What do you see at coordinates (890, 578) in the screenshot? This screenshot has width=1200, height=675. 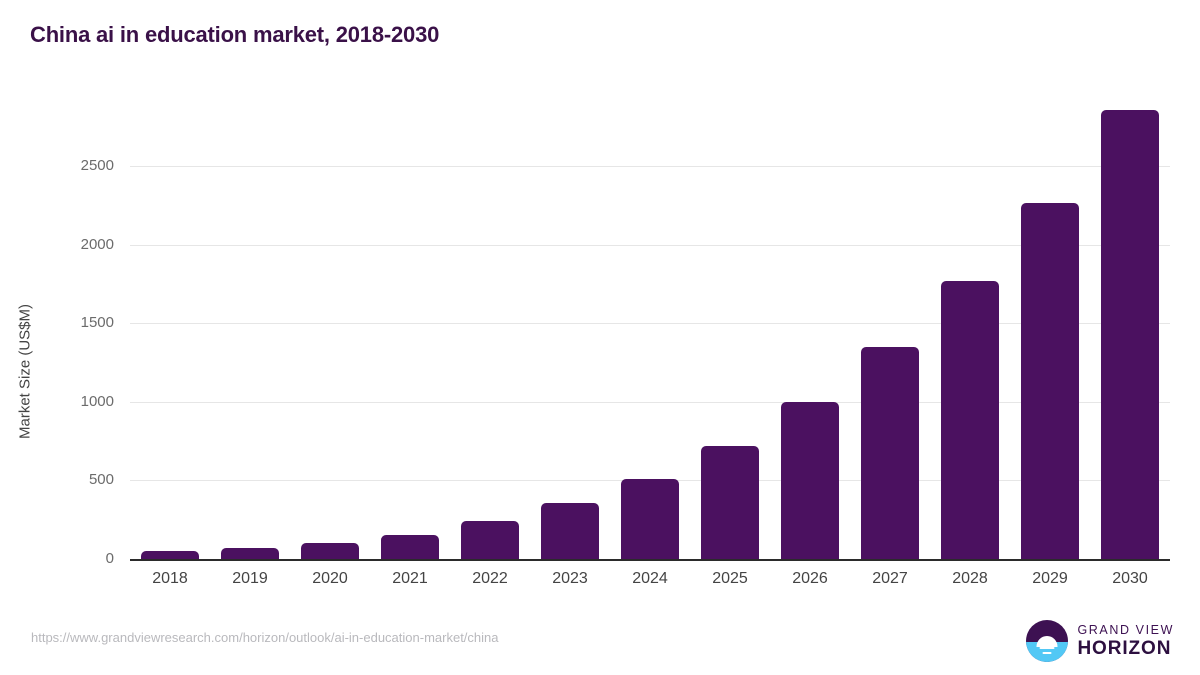 I see `x-axis-tick-label: 2027` at bounding box center [890, 578].